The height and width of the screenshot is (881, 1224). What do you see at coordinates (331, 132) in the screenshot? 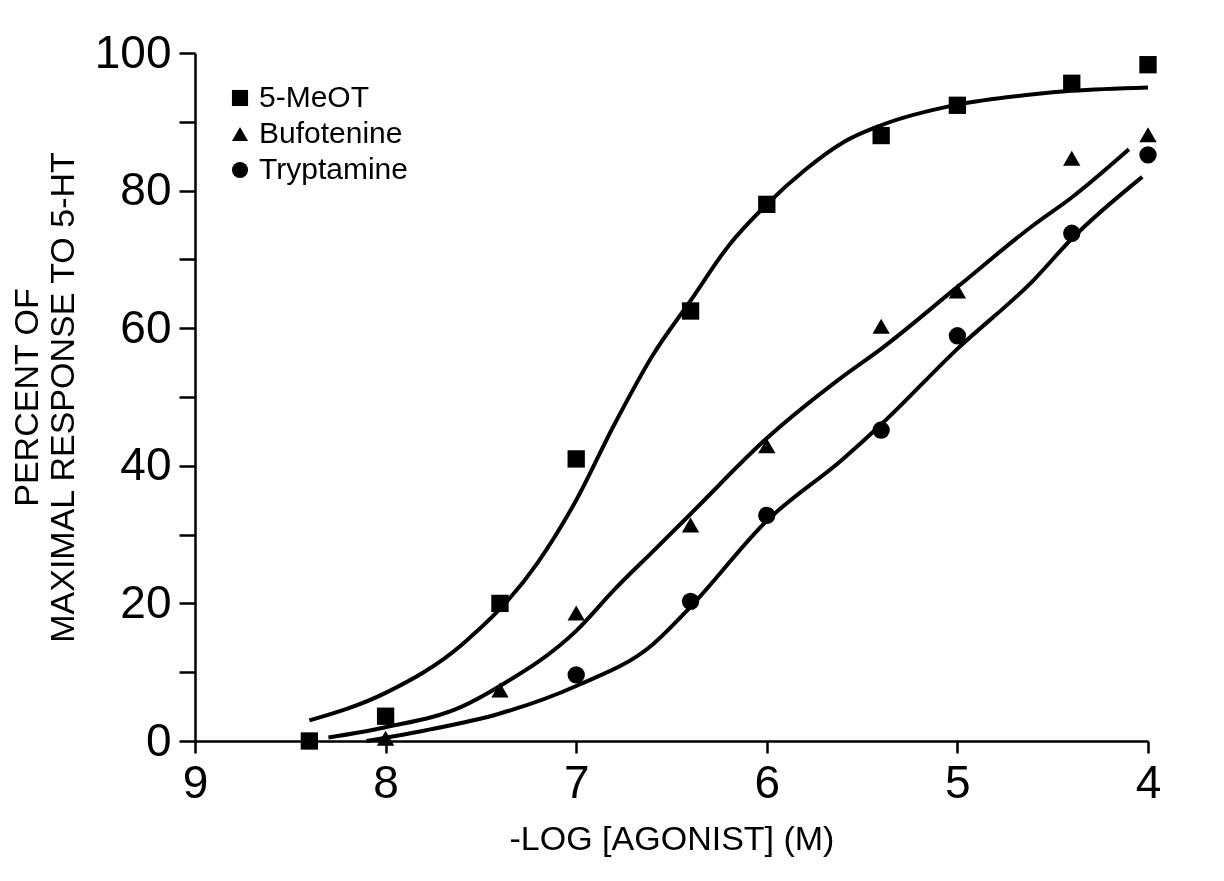
I see `legend-label: Bufotenine` at bounding box center [331, 132].